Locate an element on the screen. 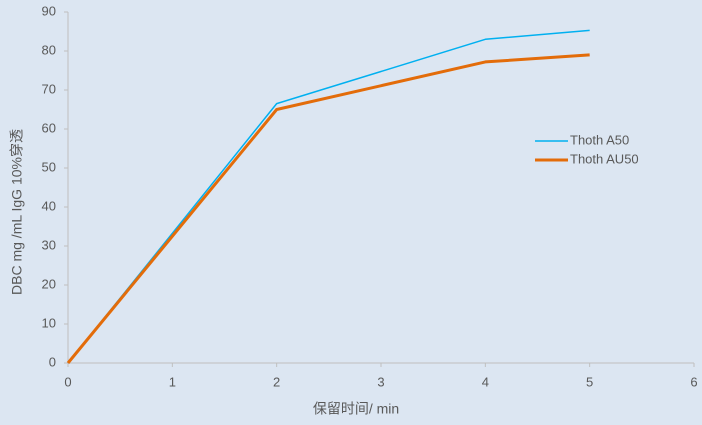 Image resolution: width=702 pixels, height=425 pixels. x-axis-label: 保留时间/ min is located at coordinates (356, 409).